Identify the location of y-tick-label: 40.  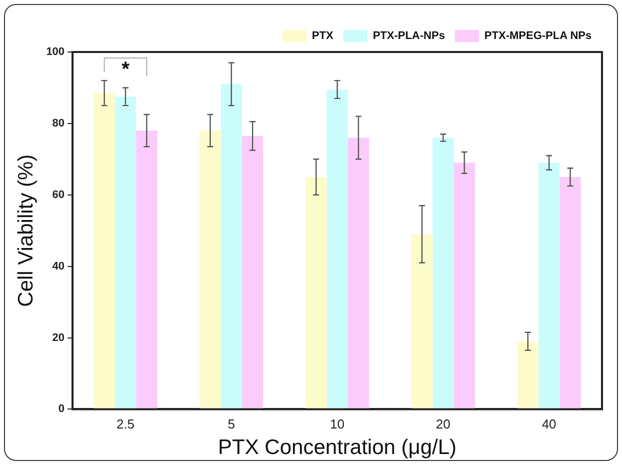
(58, 266).